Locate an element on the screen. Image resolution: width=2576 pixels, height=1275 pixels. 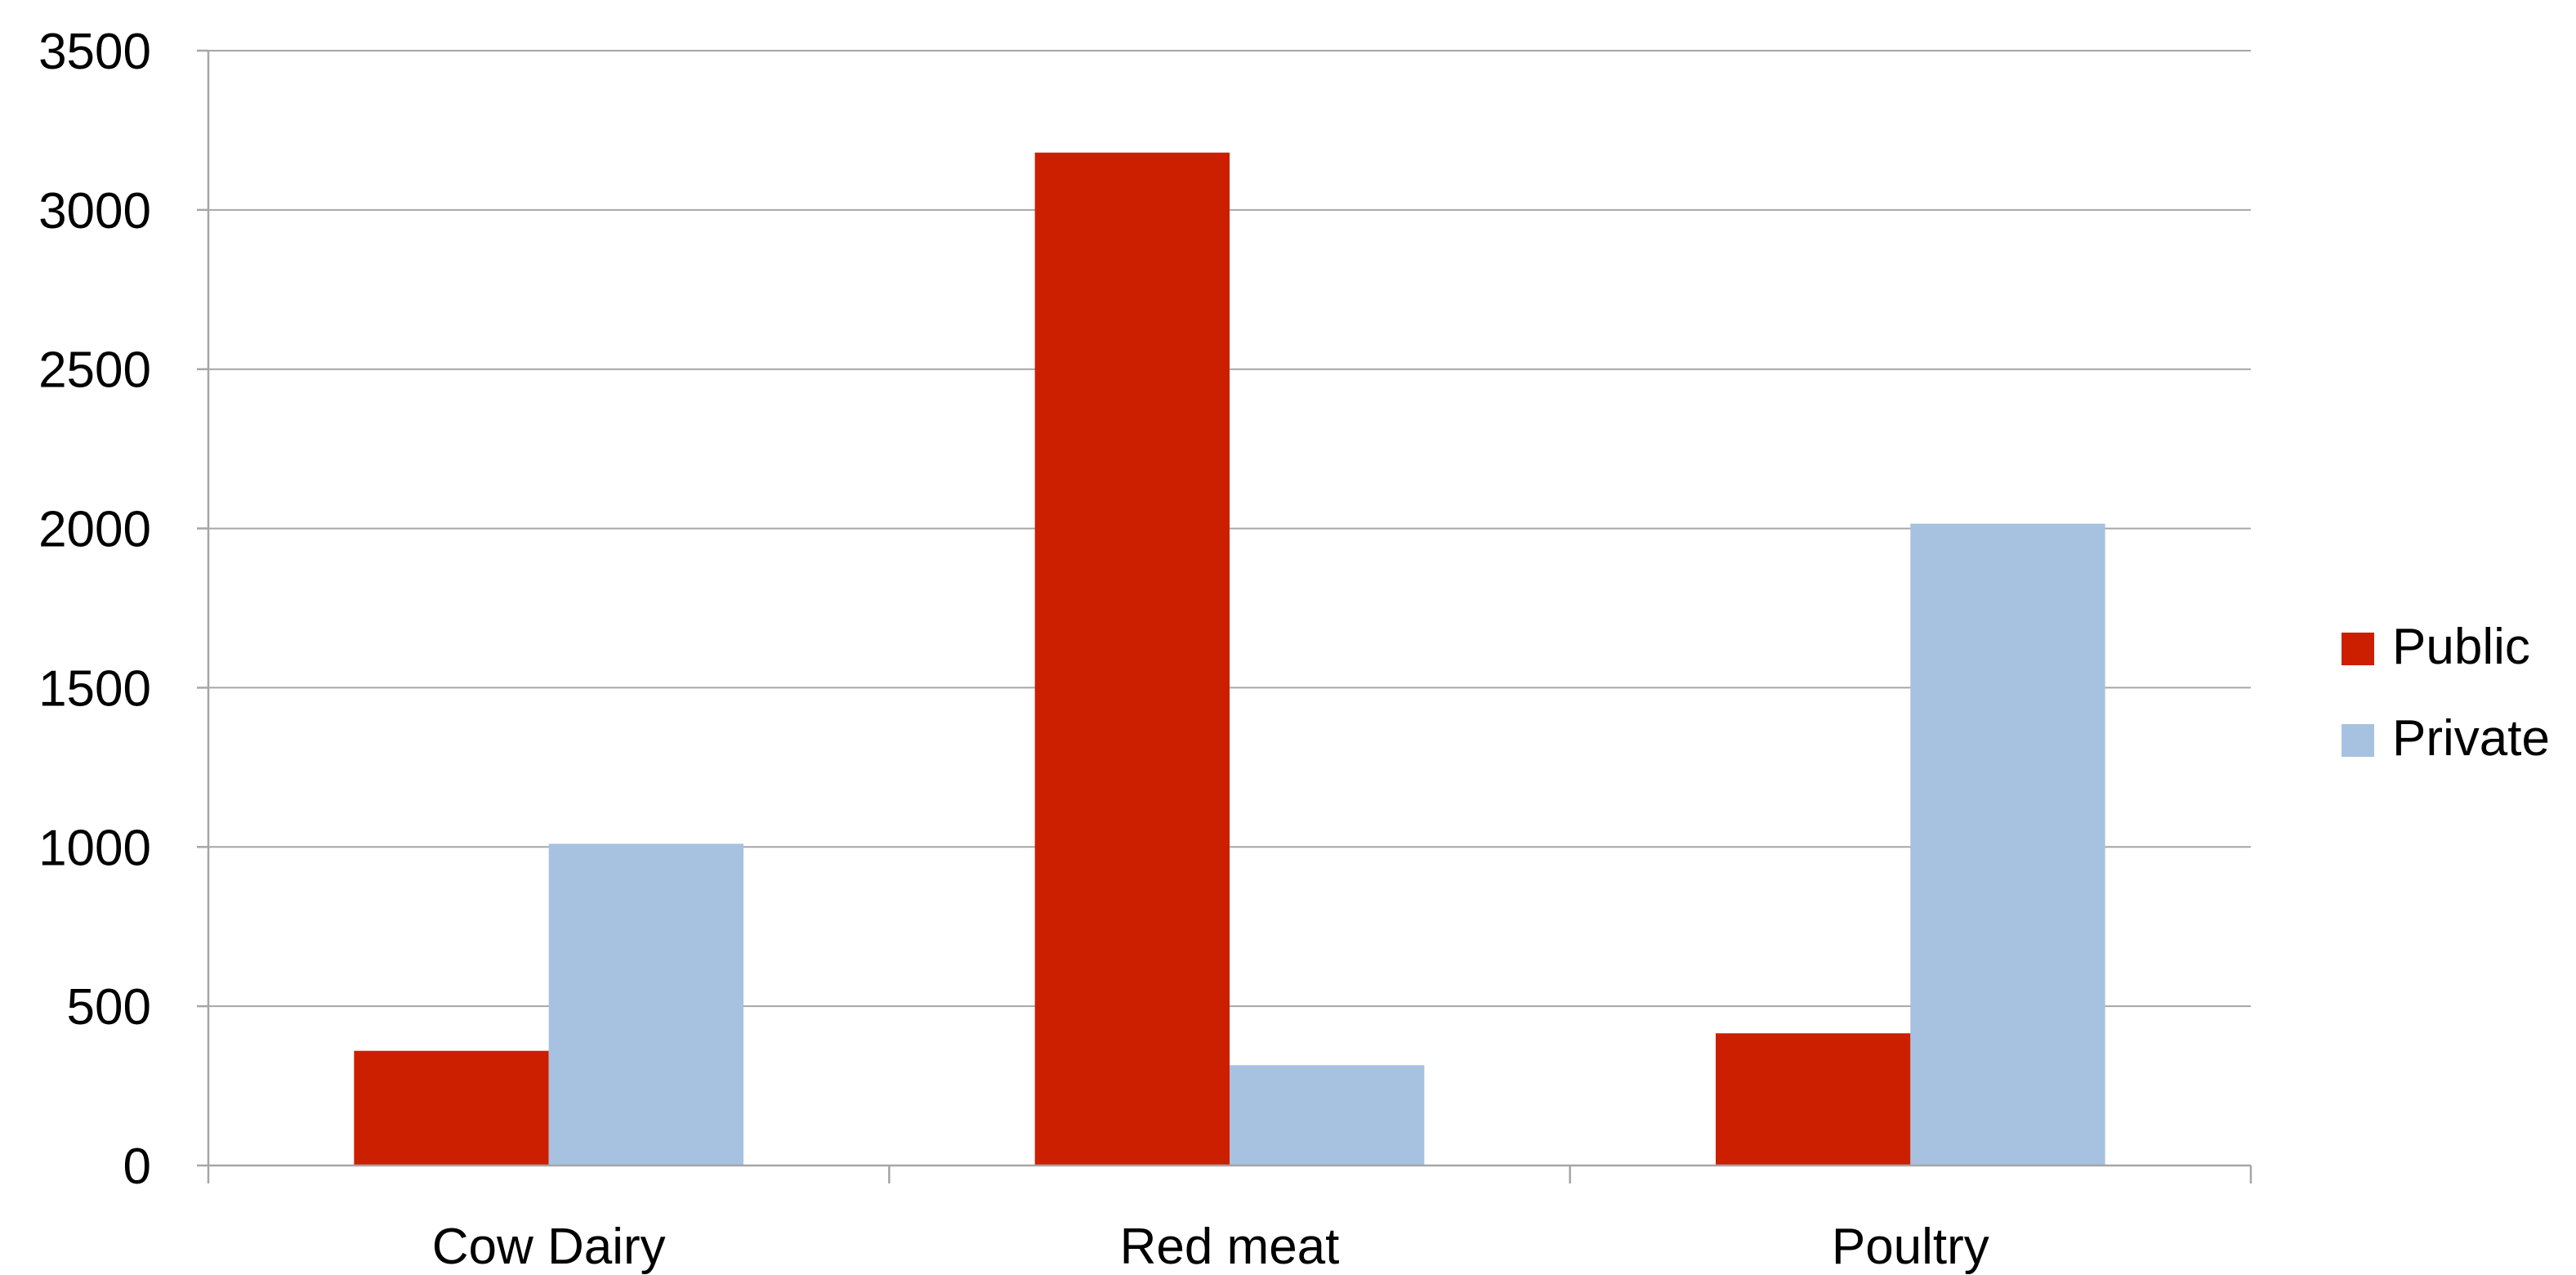
y-tick-label: 0 is located at coordinates (137, 1167).